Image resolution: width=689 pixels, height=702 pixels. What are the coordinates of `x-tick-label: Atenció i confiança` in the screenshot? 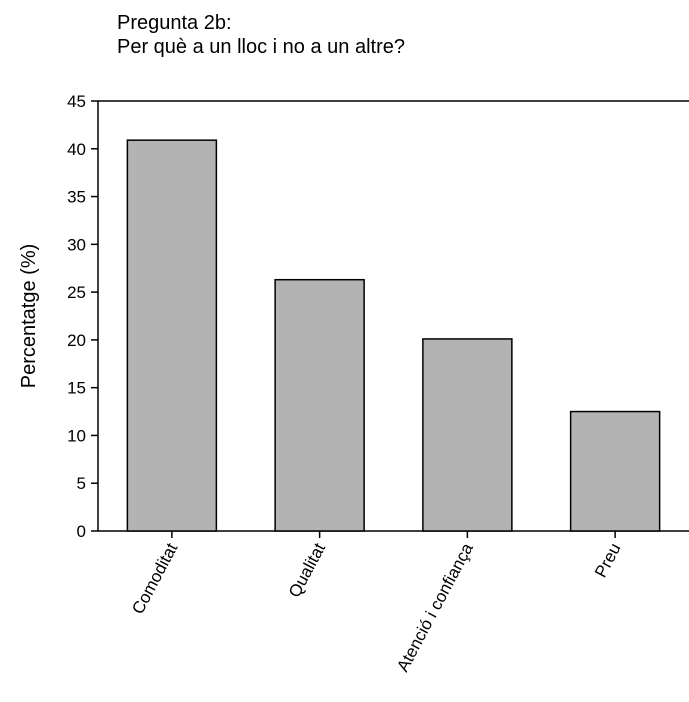 It's located at (435, 606).